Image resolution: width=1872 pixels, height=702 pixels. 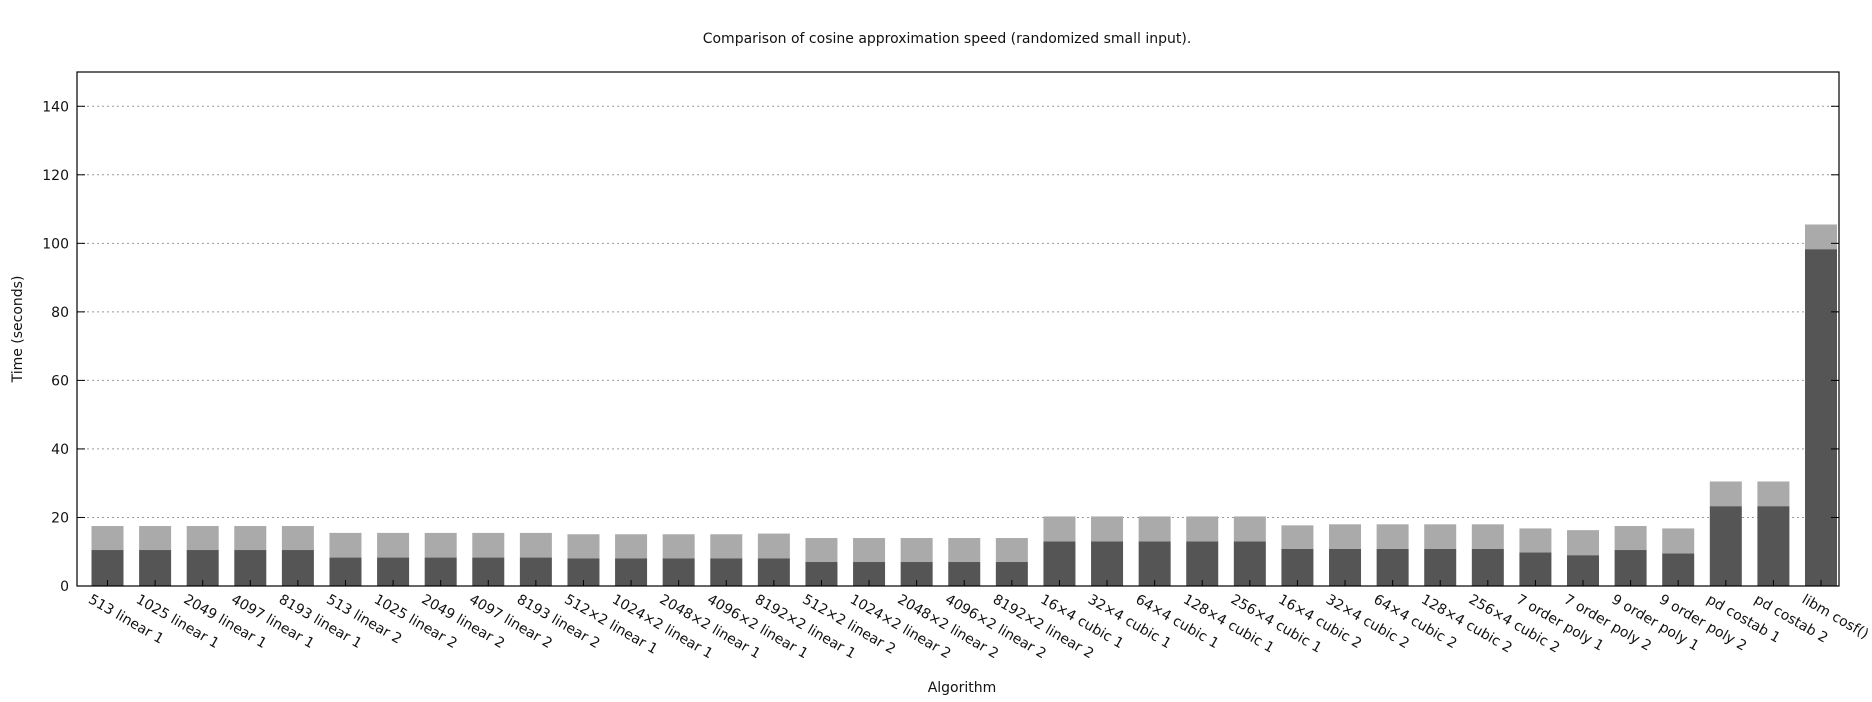 I want to click on y-axis-label: Time (seconds), so click(x=18, y=330).